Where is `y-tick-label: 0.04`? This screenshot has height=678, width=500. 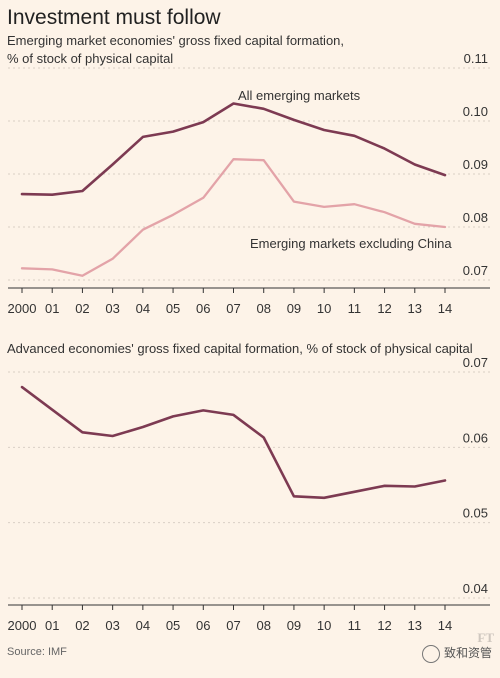
y-tick-label: 0.04 is located at coordinates (475, 588).